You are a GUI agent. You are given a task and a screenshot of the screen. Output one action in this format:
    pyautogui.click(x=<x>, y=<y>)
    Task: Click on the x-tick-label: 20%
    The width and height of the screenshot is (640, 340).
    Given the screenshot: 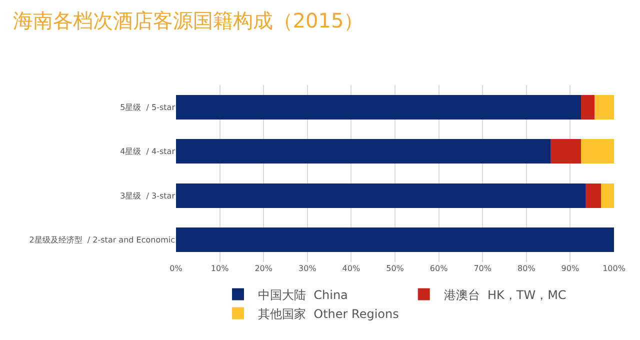 What is the action you would take?
    pyautogui.click(x=263, y=268)
    